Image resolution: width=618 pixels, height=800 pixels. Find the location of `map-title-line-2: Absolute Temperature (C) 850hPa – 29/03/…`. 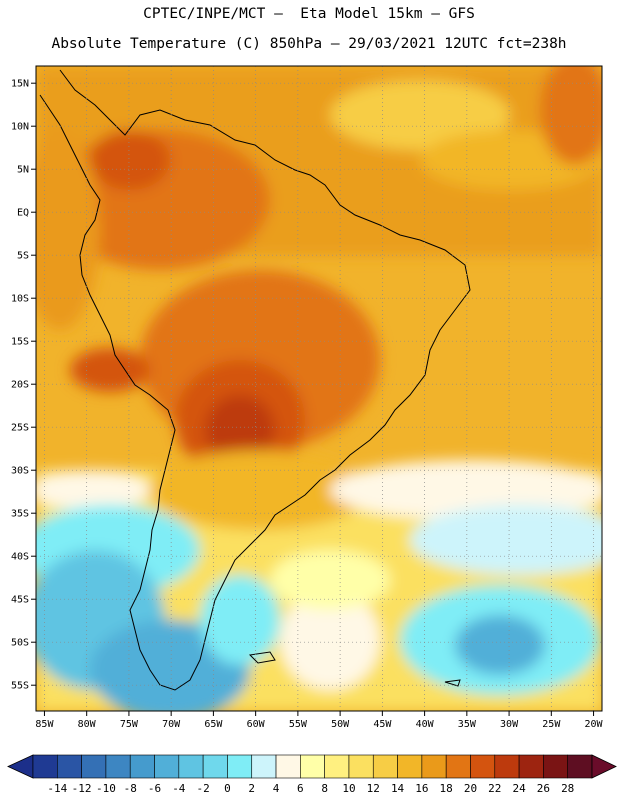

map-title-line-2: Absolute Temperature (C) 850hPa – 29/03/… is located at coordinates (309, 44).